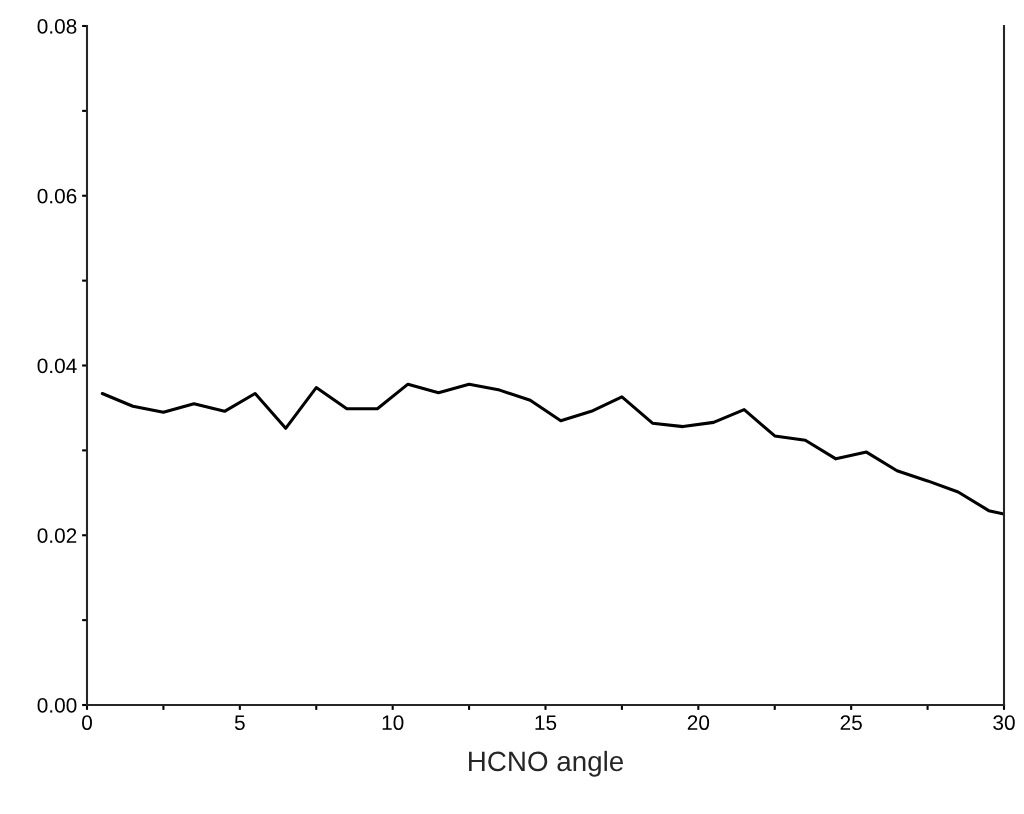 The width and height of the screenshot is (1024, 814). Describe the element at coordinates (87, 723) in the screenshot. I see `x-tick-label: 0` at that location.